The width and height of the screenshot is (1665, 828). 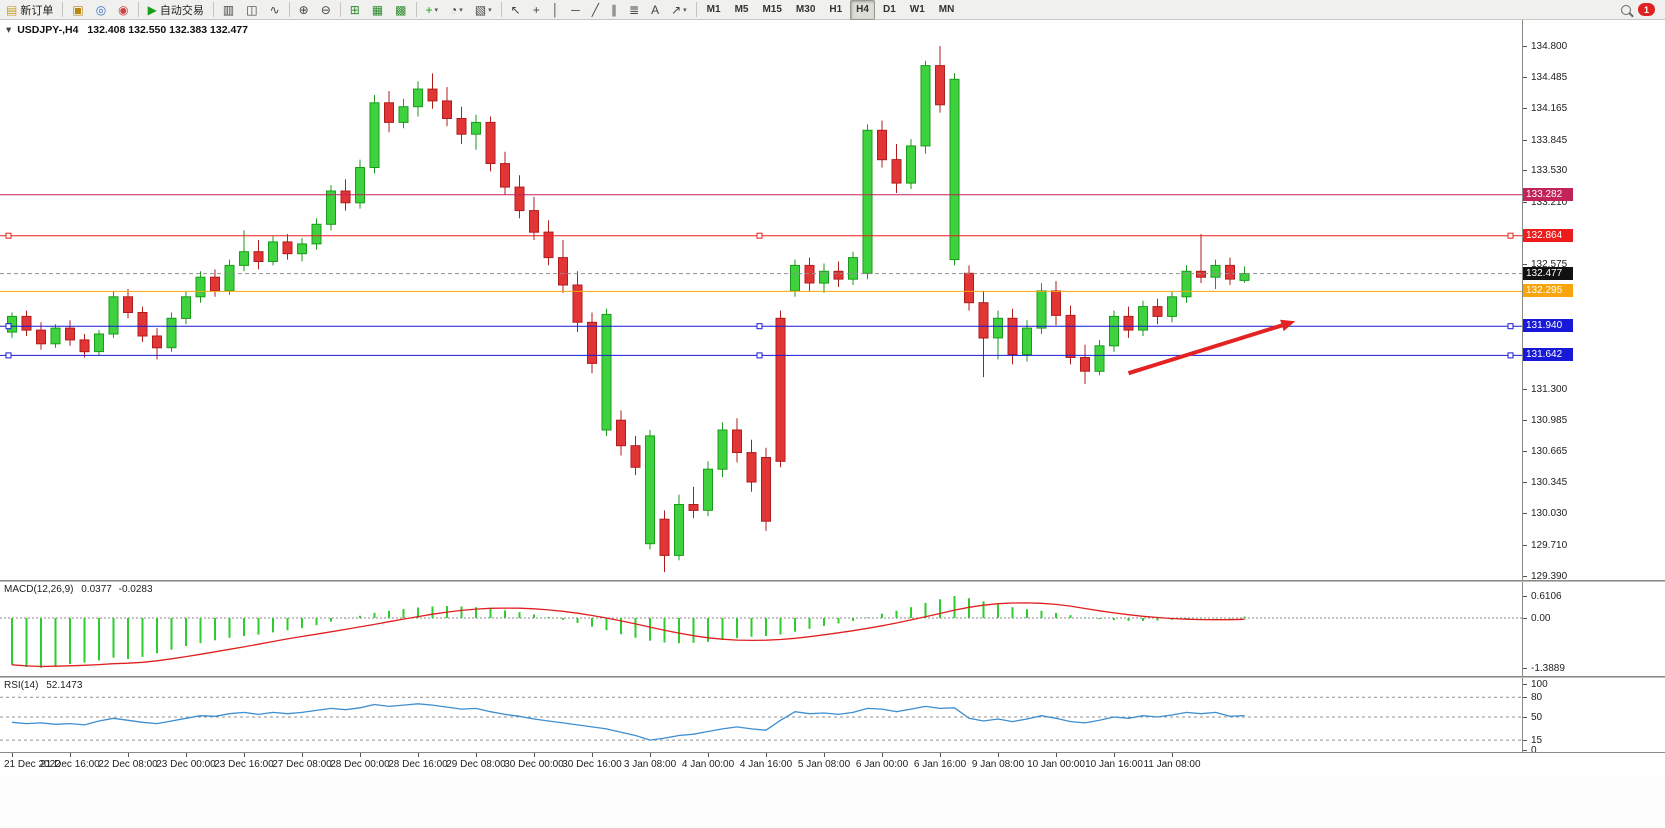 What do you see at coordinates (676, 9) in the screenshot?
I see `arrows-icon: ↗` at bounding box center [676, 9].